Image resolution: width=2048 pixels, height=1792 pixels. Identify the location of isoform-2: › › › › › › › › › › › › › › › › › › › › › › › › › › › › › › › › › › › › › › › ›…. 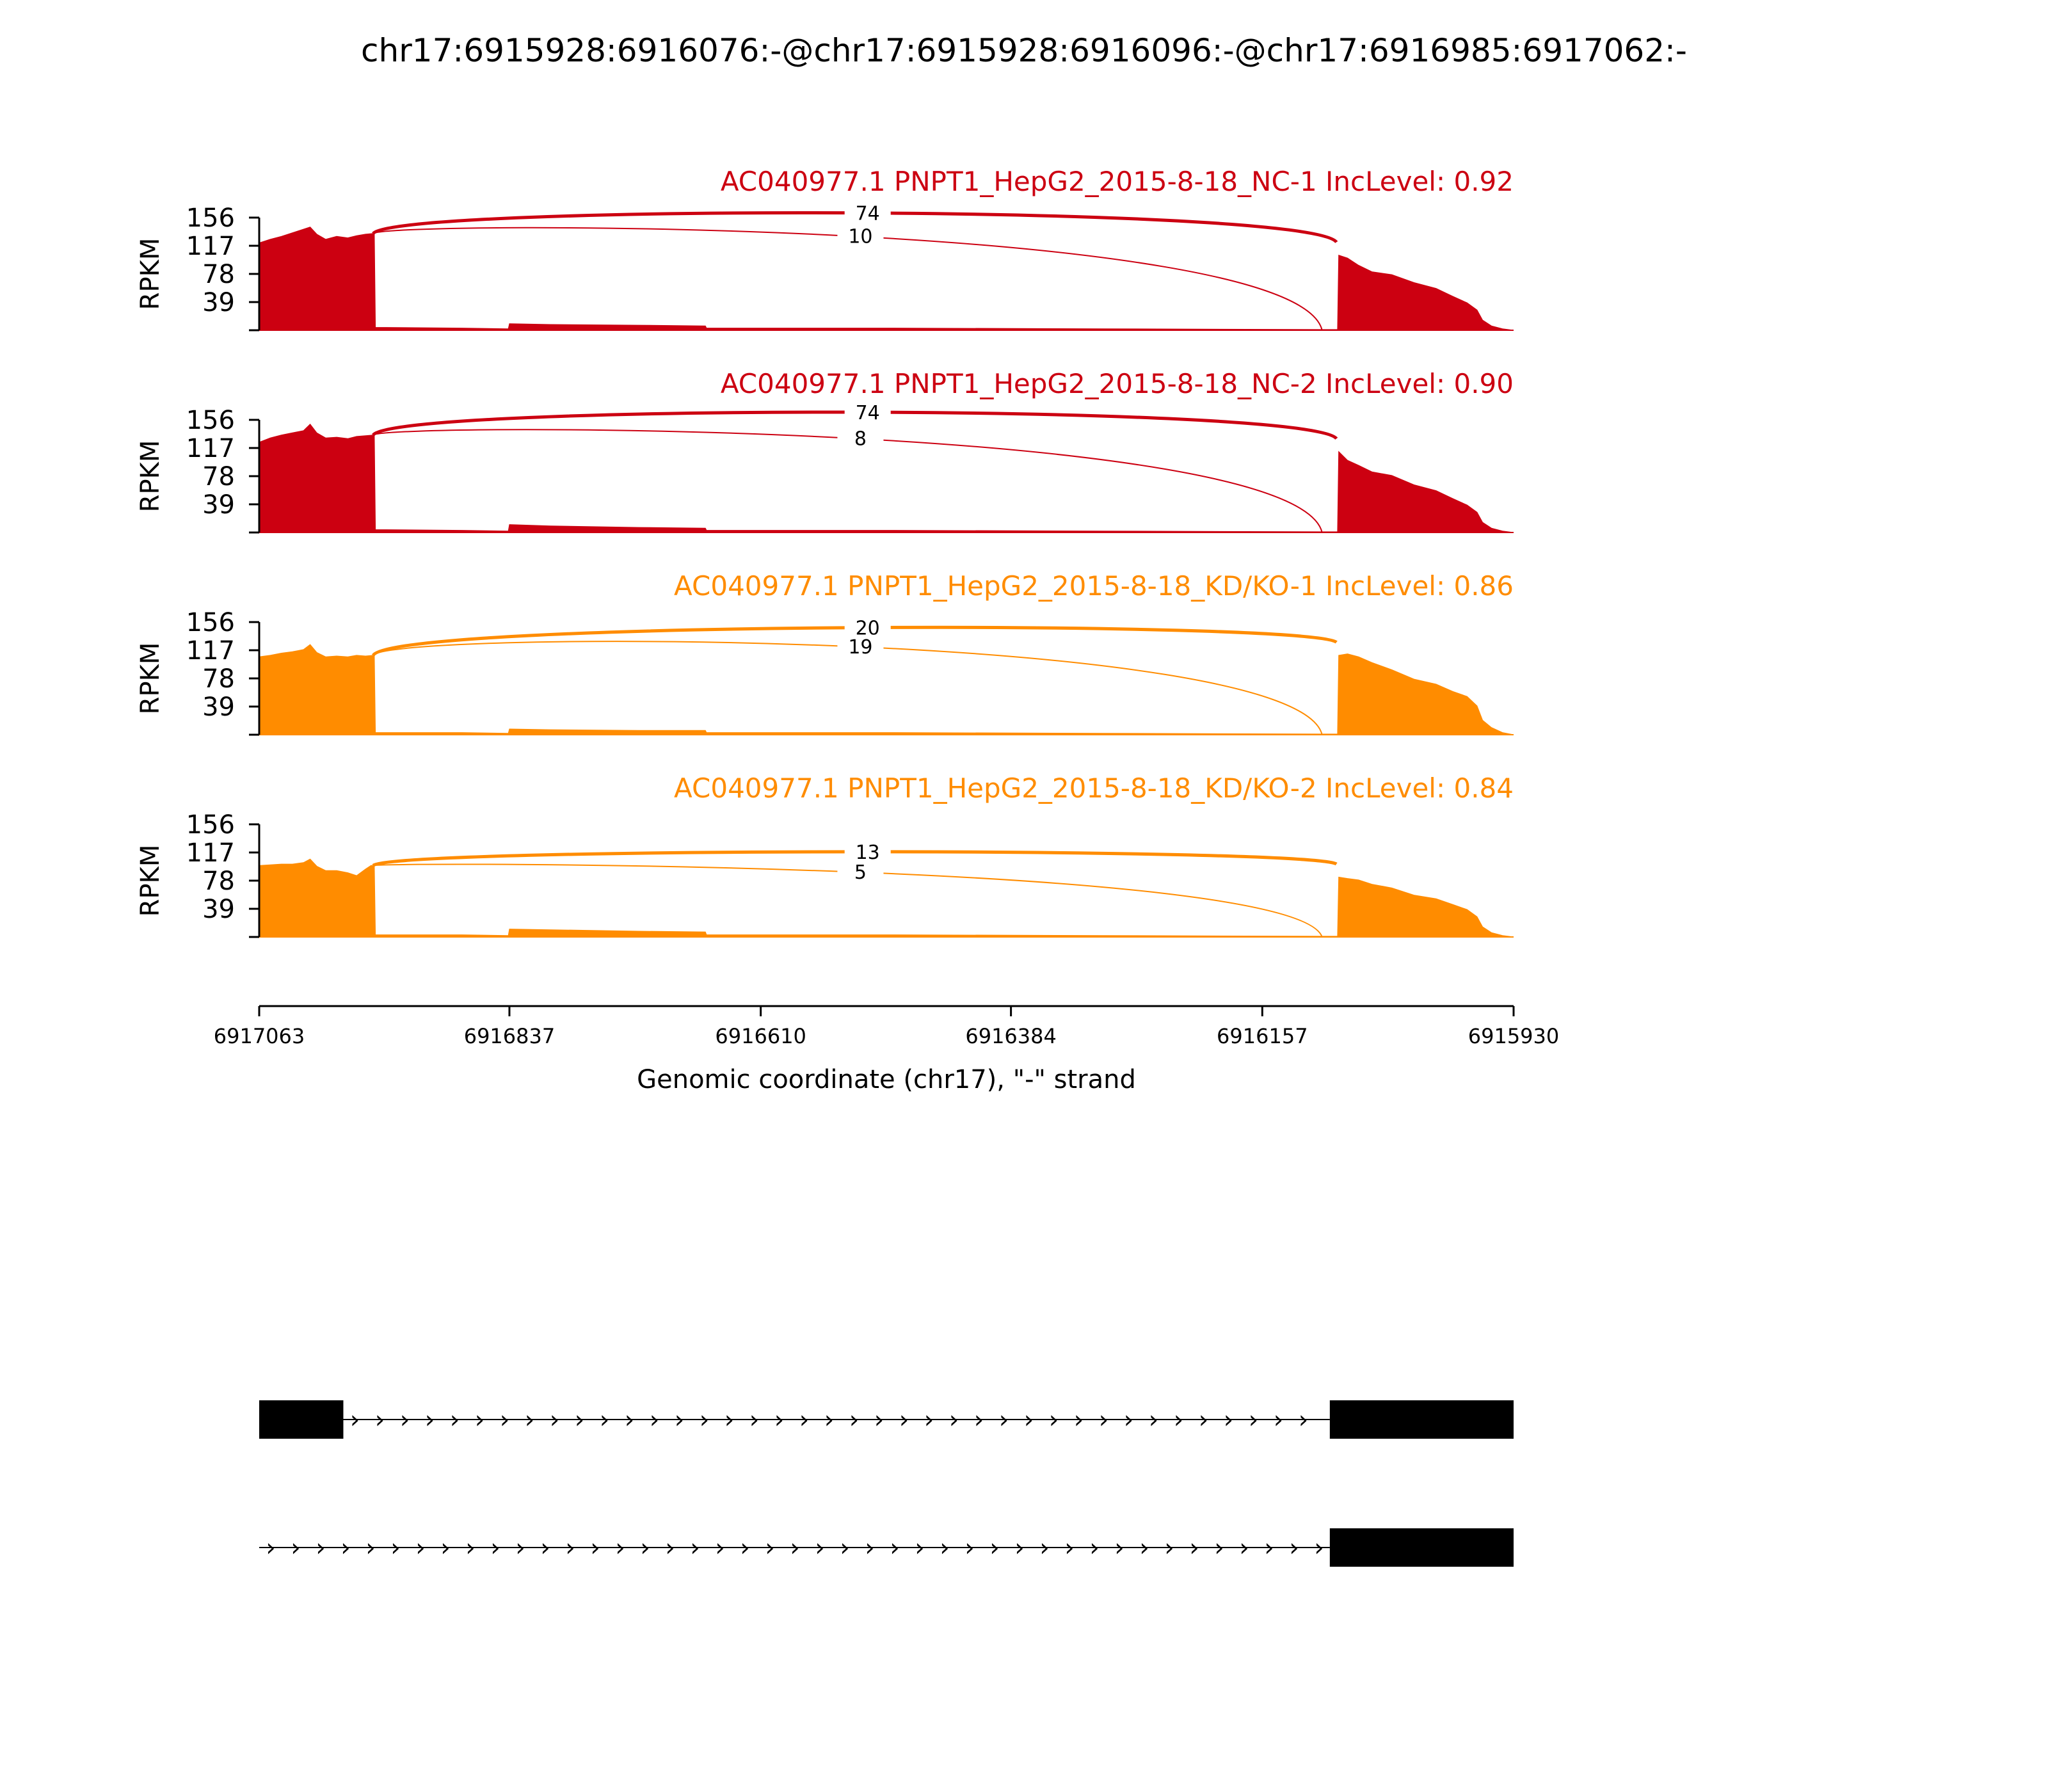
(886, 1547).